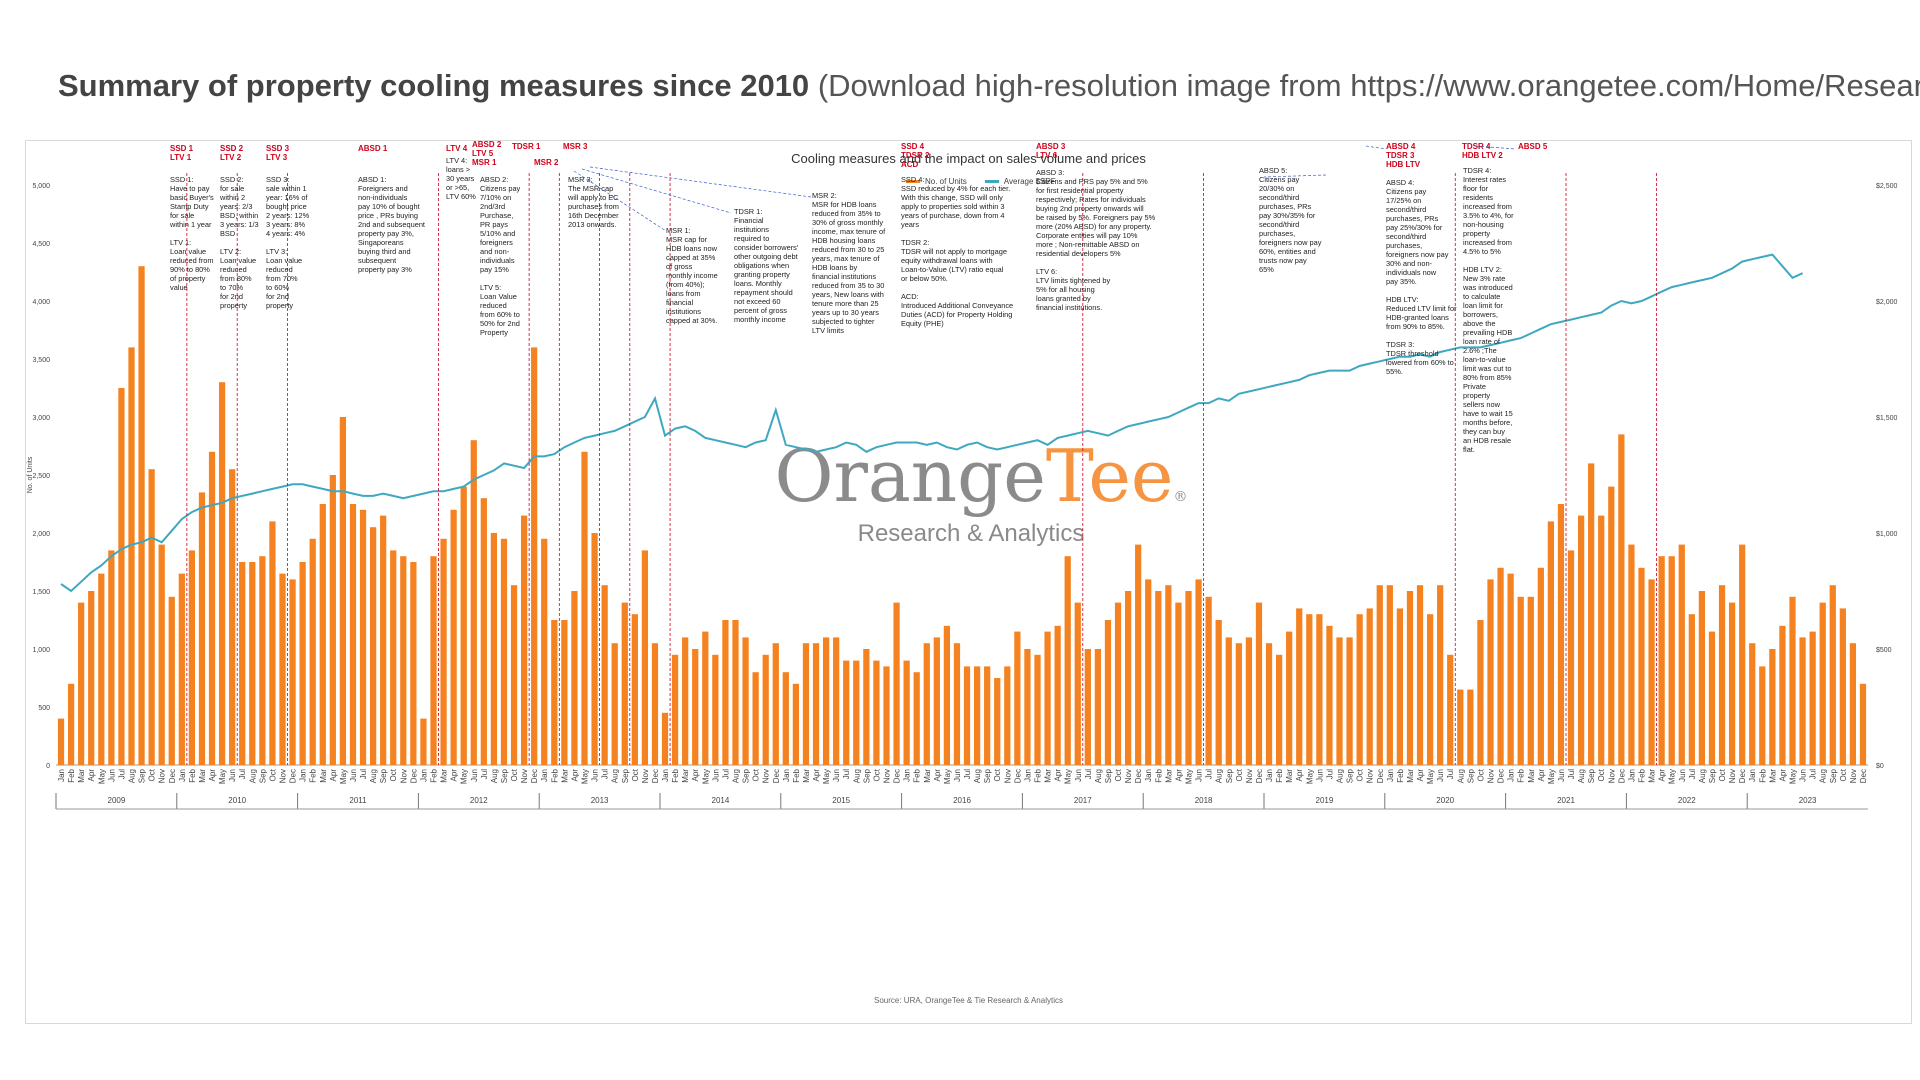 The image size is (1920, 1080). I want to click on measure-note-line: HDB LTV:, so click(1402, 299).